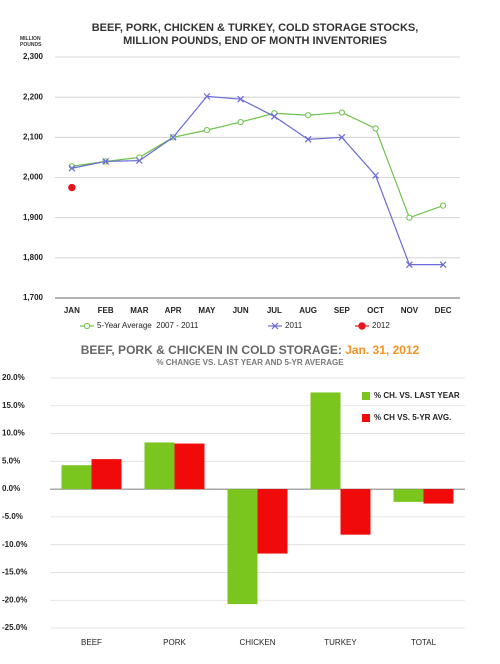  What do you see at coordinates (211, 350) in the screenshot?
I see `title-text: BEEF, PORK & CHICKEN IN COLD STORAGE:` at bounding box center [211, 350].